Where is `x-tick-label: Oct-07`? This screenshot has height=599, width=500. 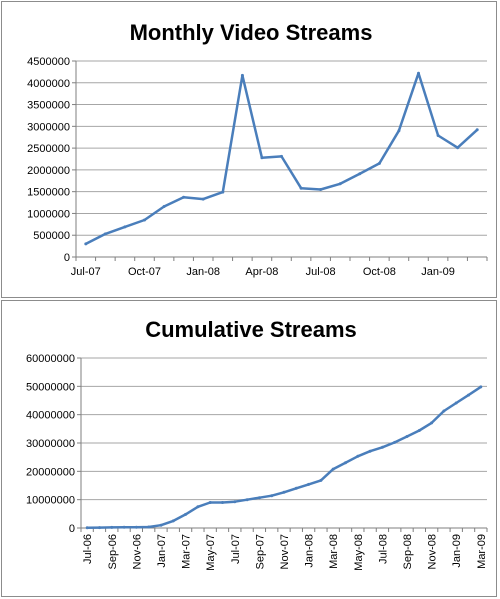 x-tick-label: Oct-07 is located at coordinates (144, 272).